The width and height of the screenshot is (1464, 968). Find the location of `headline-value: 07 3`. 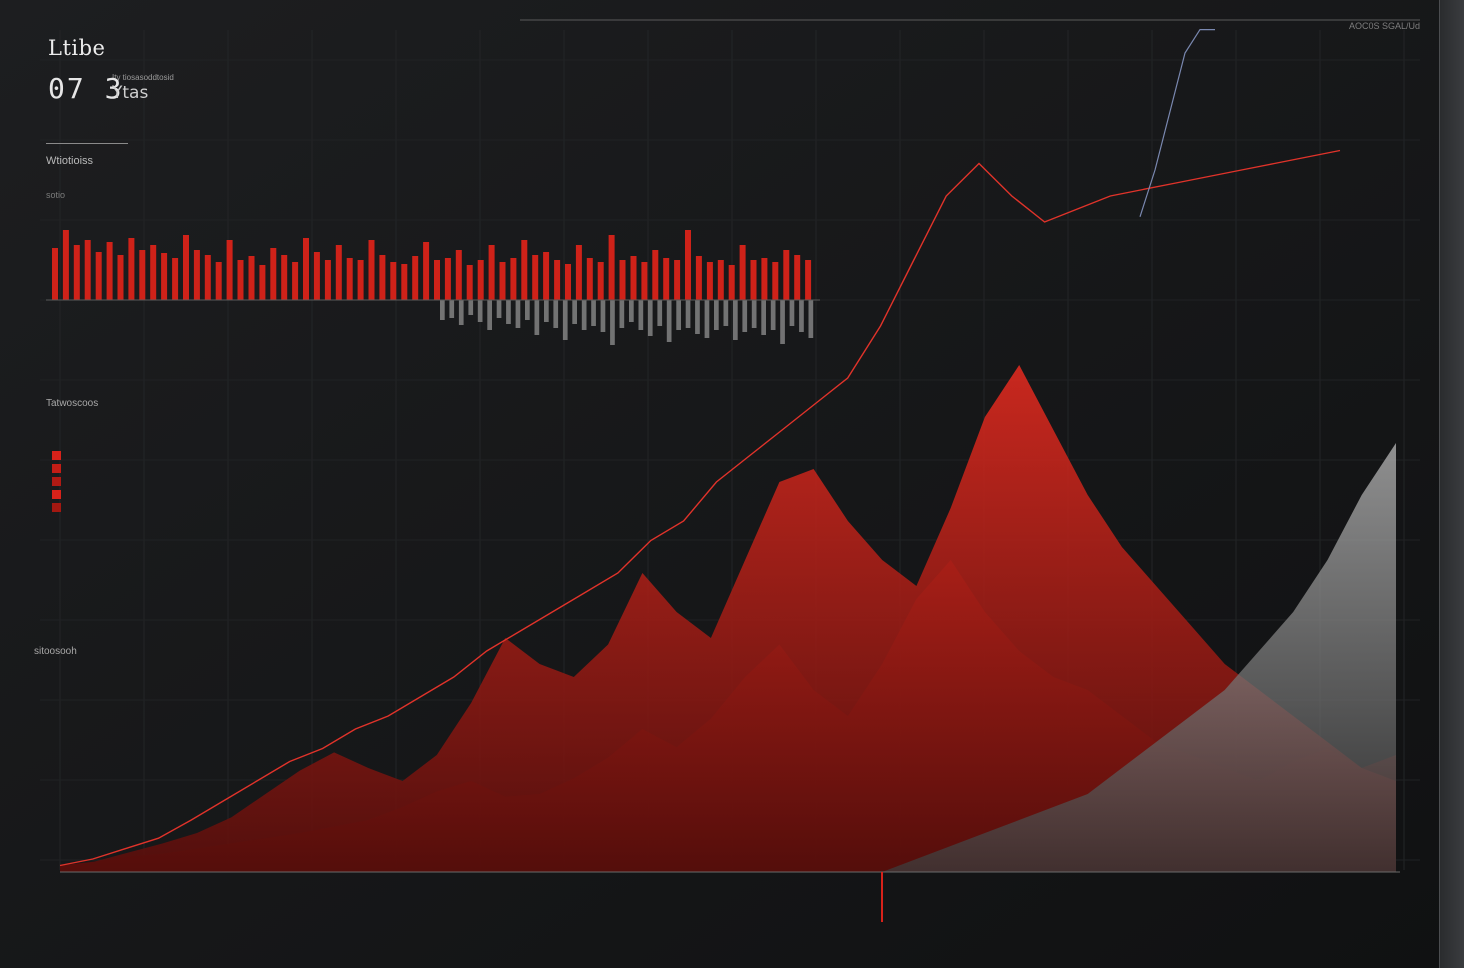

headline-value: 07 3 is located at coordinates (86, 88).